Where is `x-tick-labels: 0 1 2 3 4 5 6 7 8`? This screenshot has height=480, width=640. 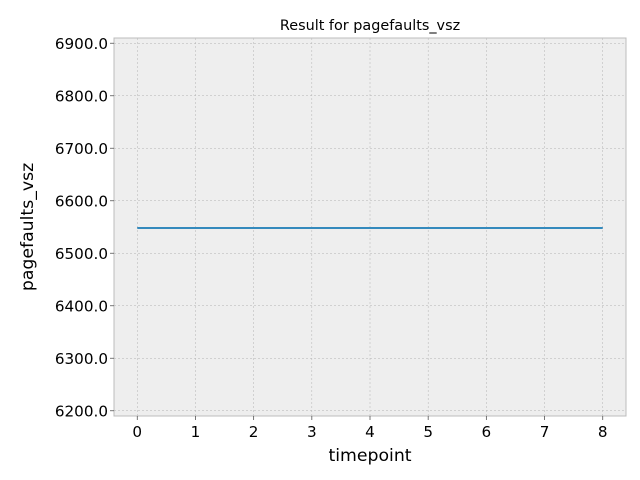 x-tick-labels: 0 1 2 3 4 5 6 7 8 is located at coordinates (370, 428).